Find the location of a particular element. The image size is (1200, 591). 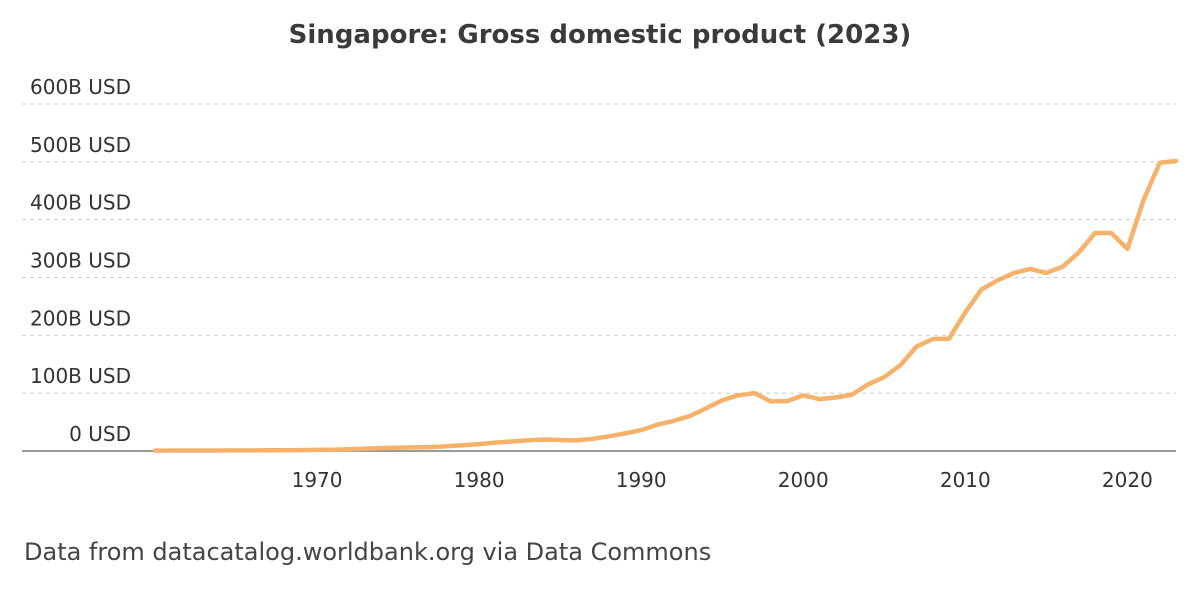

y-tick-label: 100B USD is located at coordinates (80, 376).